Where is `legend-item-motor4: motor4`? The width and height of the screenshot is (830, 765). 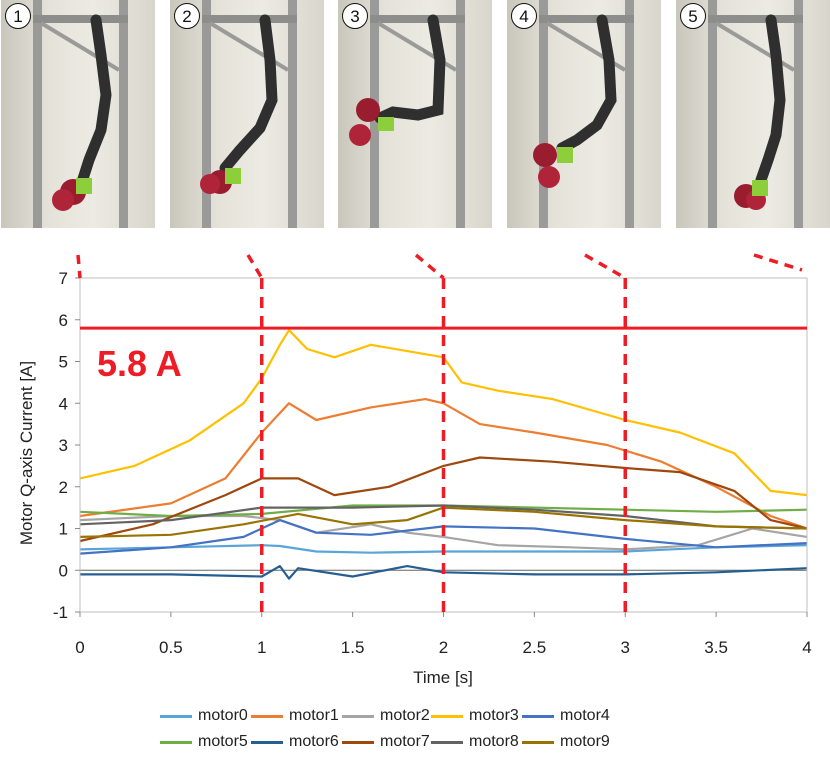
legend-item-motor4: motor4 is located at coordinates (566, 716).